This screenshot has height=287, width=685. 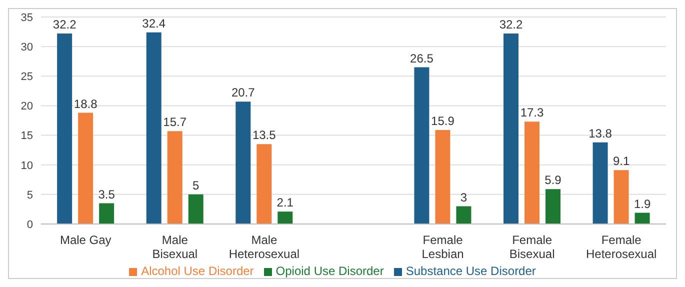 I want to click on data-label: 3.5, so click(x=107, y=194).